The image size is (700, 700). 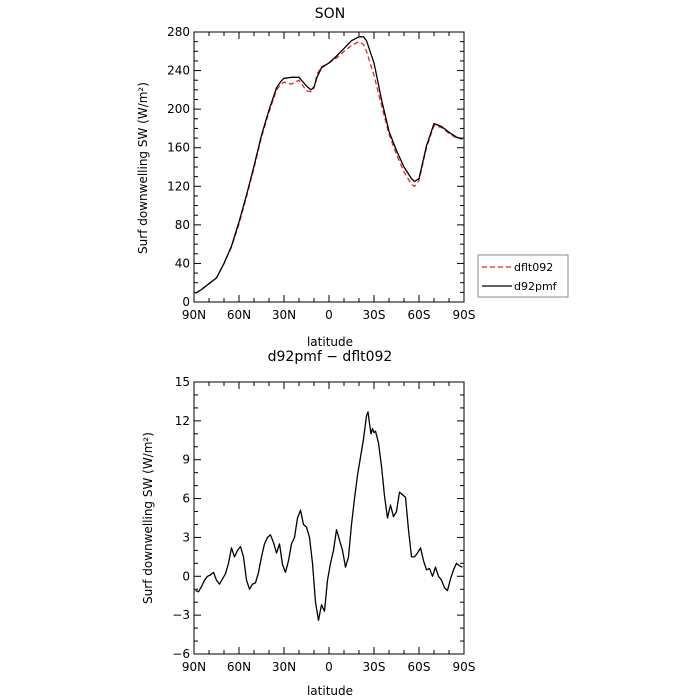 I want to click on bottom-x-tick-label: 60N, so click(x=239, y=667).